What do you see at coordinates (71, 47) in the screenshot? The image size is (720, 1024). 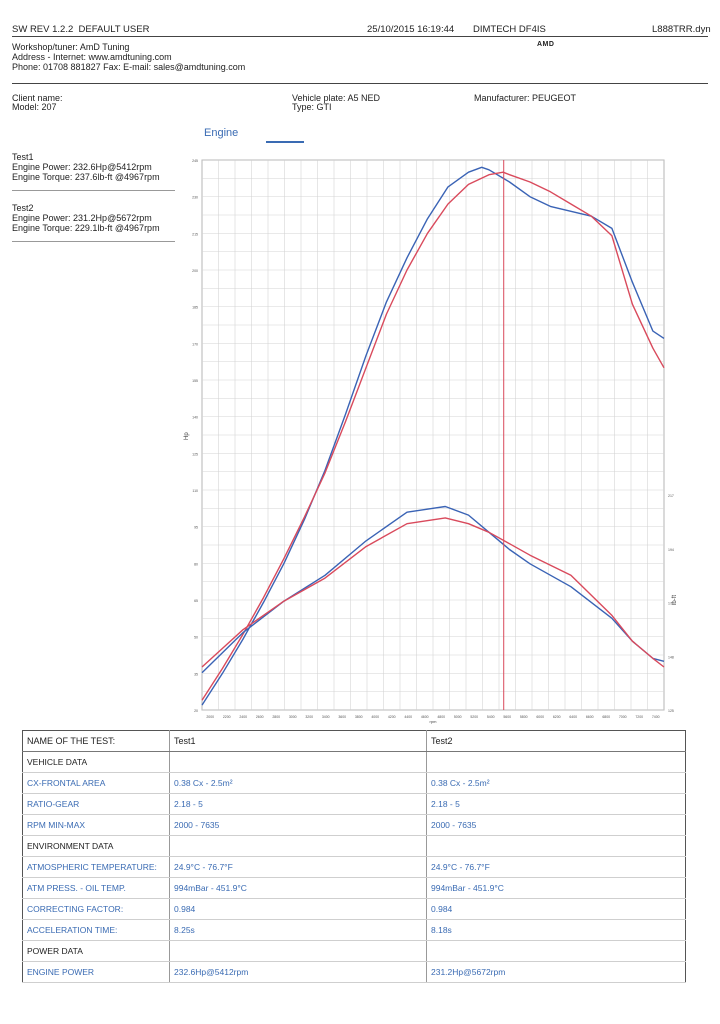 I see `workshop-line: Workshop/tuner: AmD Tuning` at bounding box center [71, 47].